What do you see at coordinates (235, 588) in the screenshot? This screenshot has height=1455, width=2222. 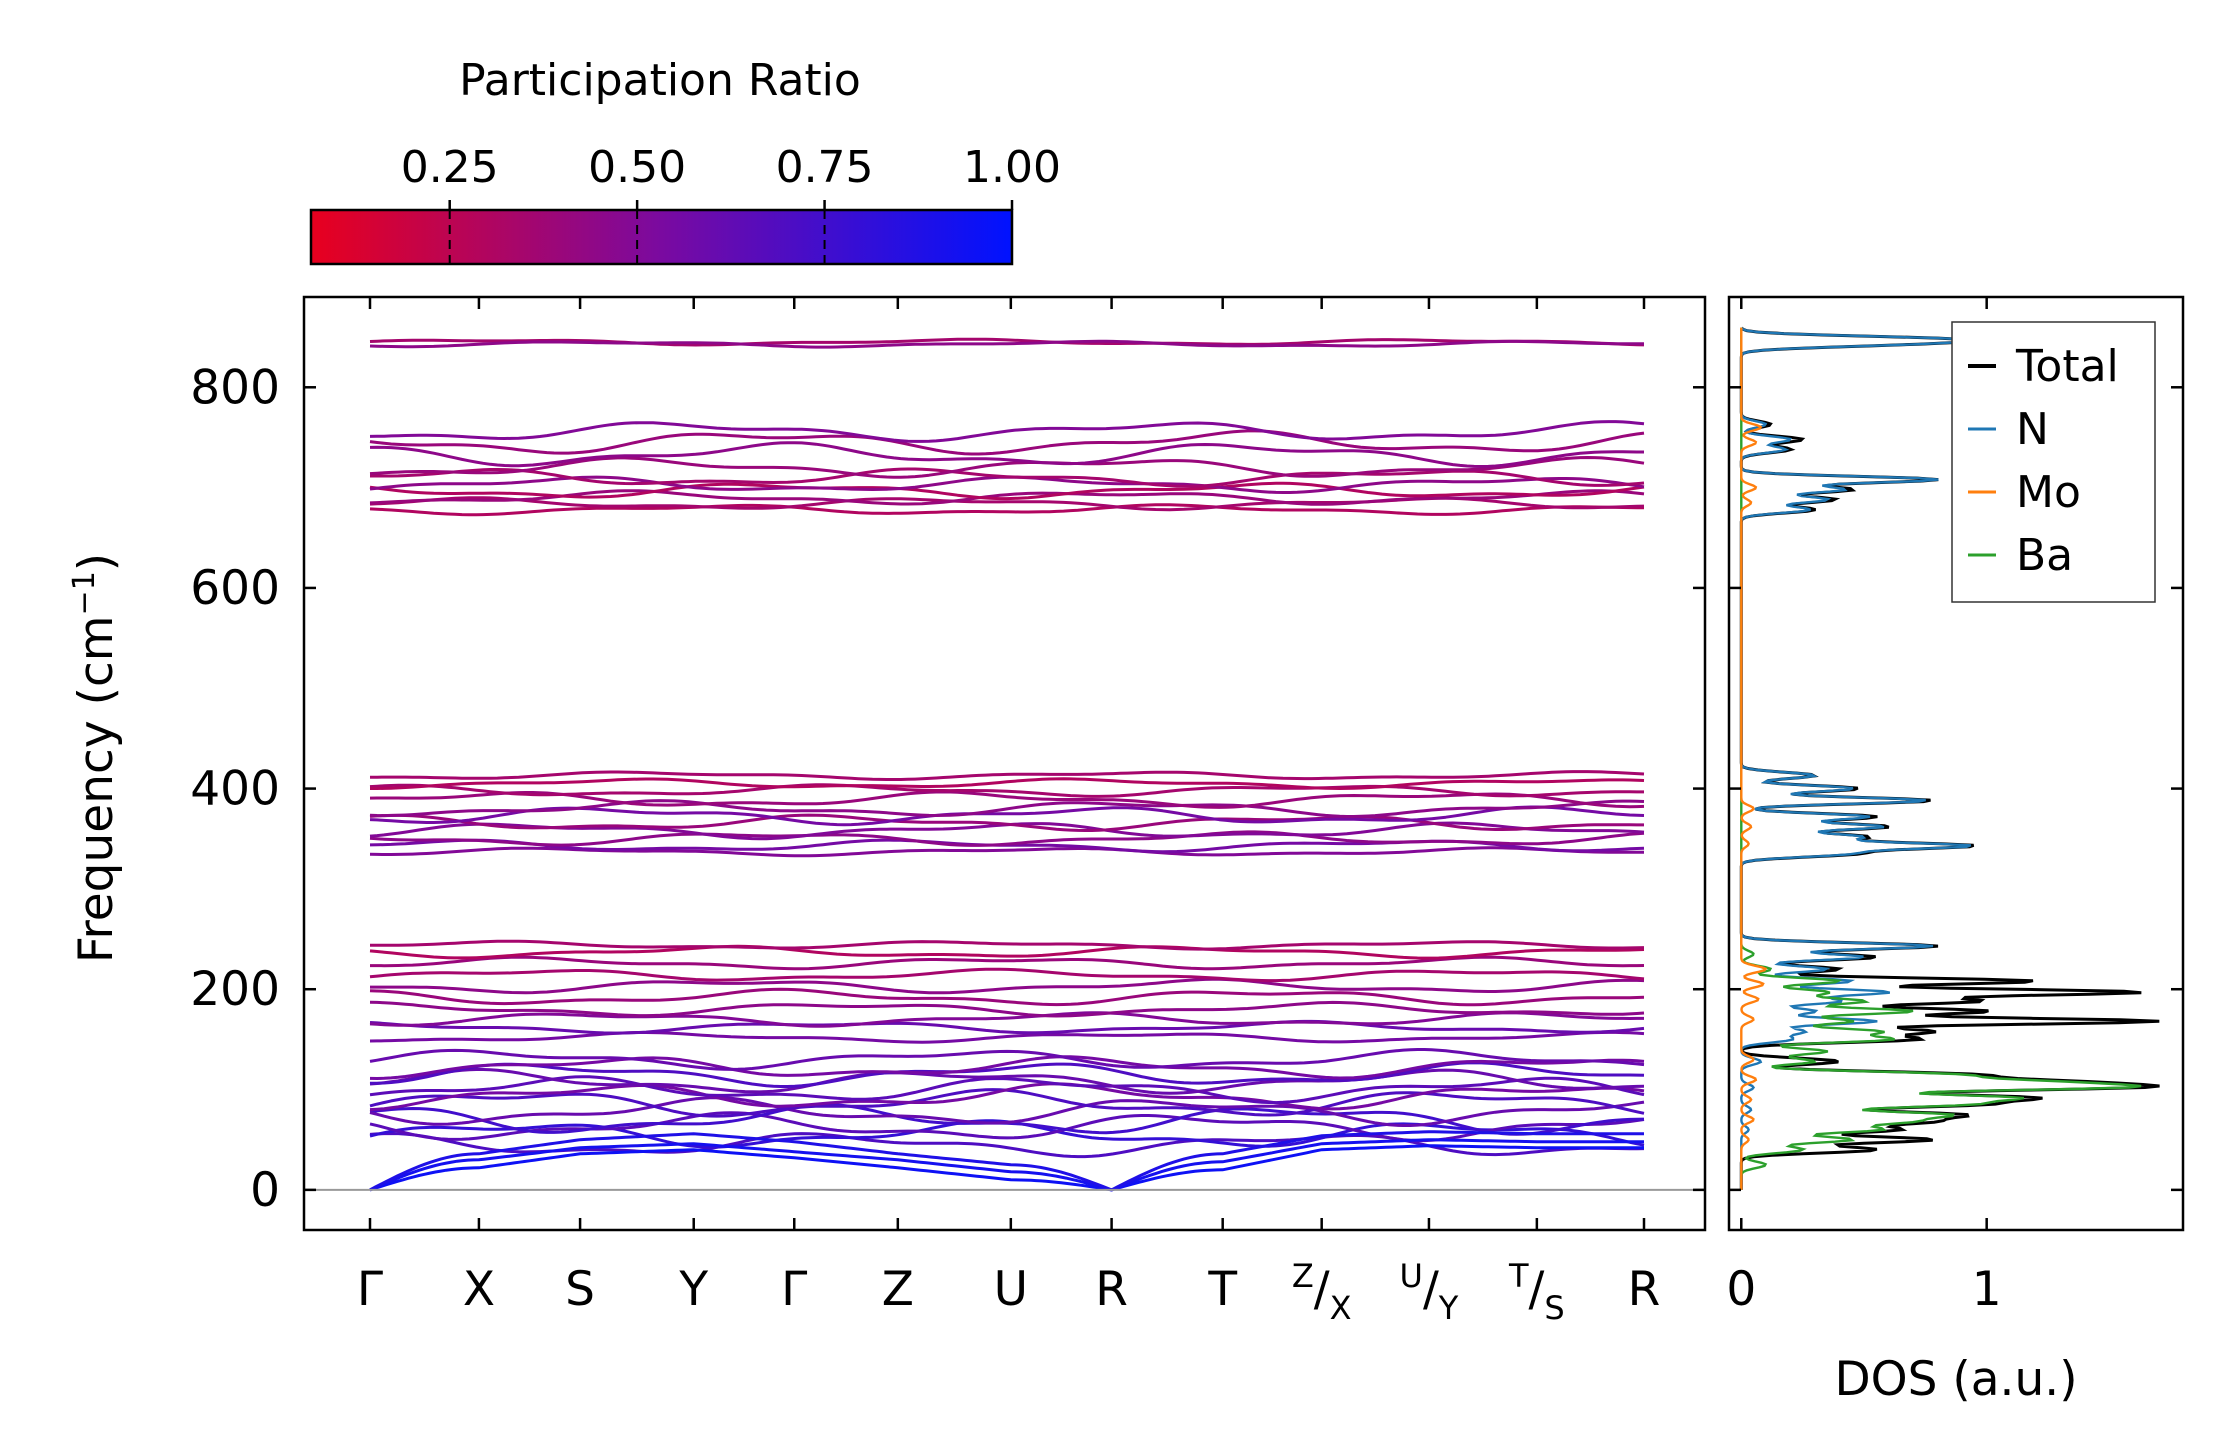 I see `y-tick-label: 600` at bounding box center [235, 588].